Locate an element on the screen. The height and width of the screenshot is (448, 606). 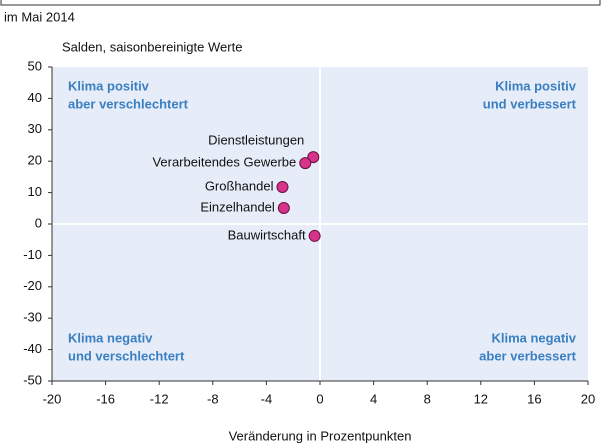
point-label: Bauwirtschaft is located at coordinates (267, 234).